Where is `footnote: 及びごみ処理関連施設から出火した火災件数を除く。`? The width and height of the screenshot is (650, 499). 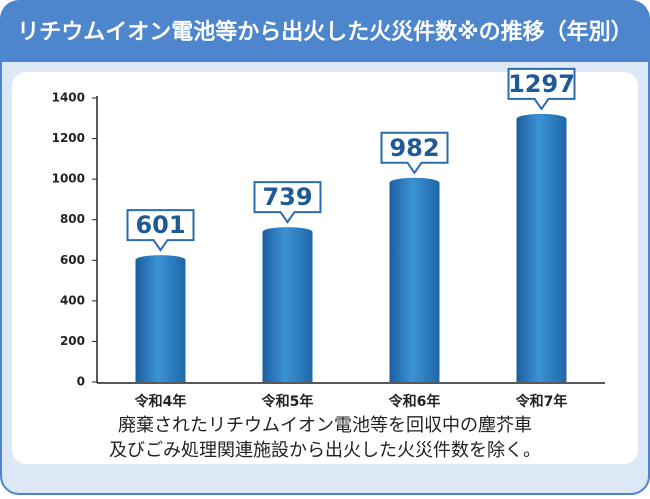
footnote: 及びごみ処理関連施設から出火した火災件数を除く。 is located at coordinates (325, 450).